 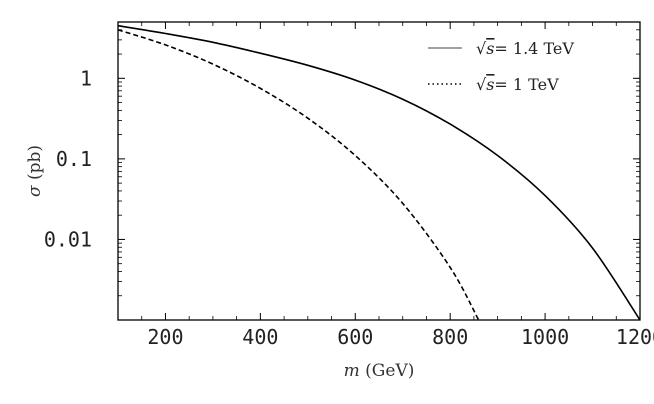 What do you see at coordinates (501, 66) in the screenshot?
I see `legend: √s= 1.4 TeV √s= 1 TeV` at bounding box center [501, 66].